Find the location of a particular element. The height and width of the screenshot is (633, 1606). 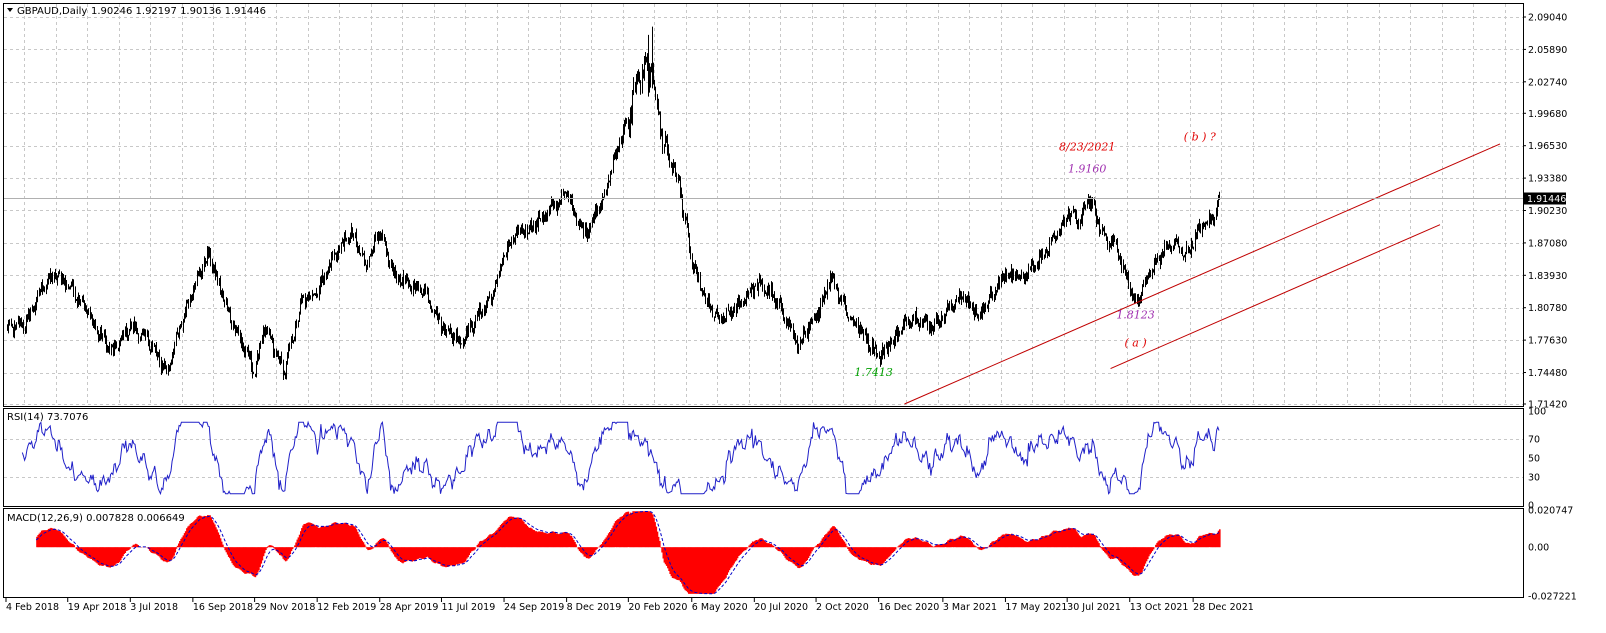

annotation-label: 1.8123 is located at coordinates (1135, 314).